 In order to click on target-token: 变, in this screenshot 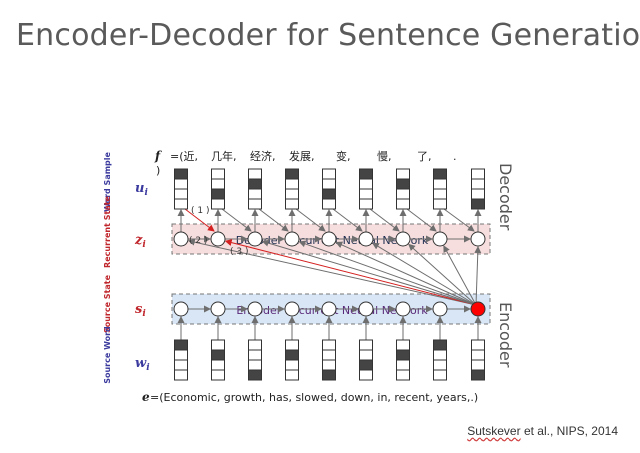, I will do `click(343, 156)`.